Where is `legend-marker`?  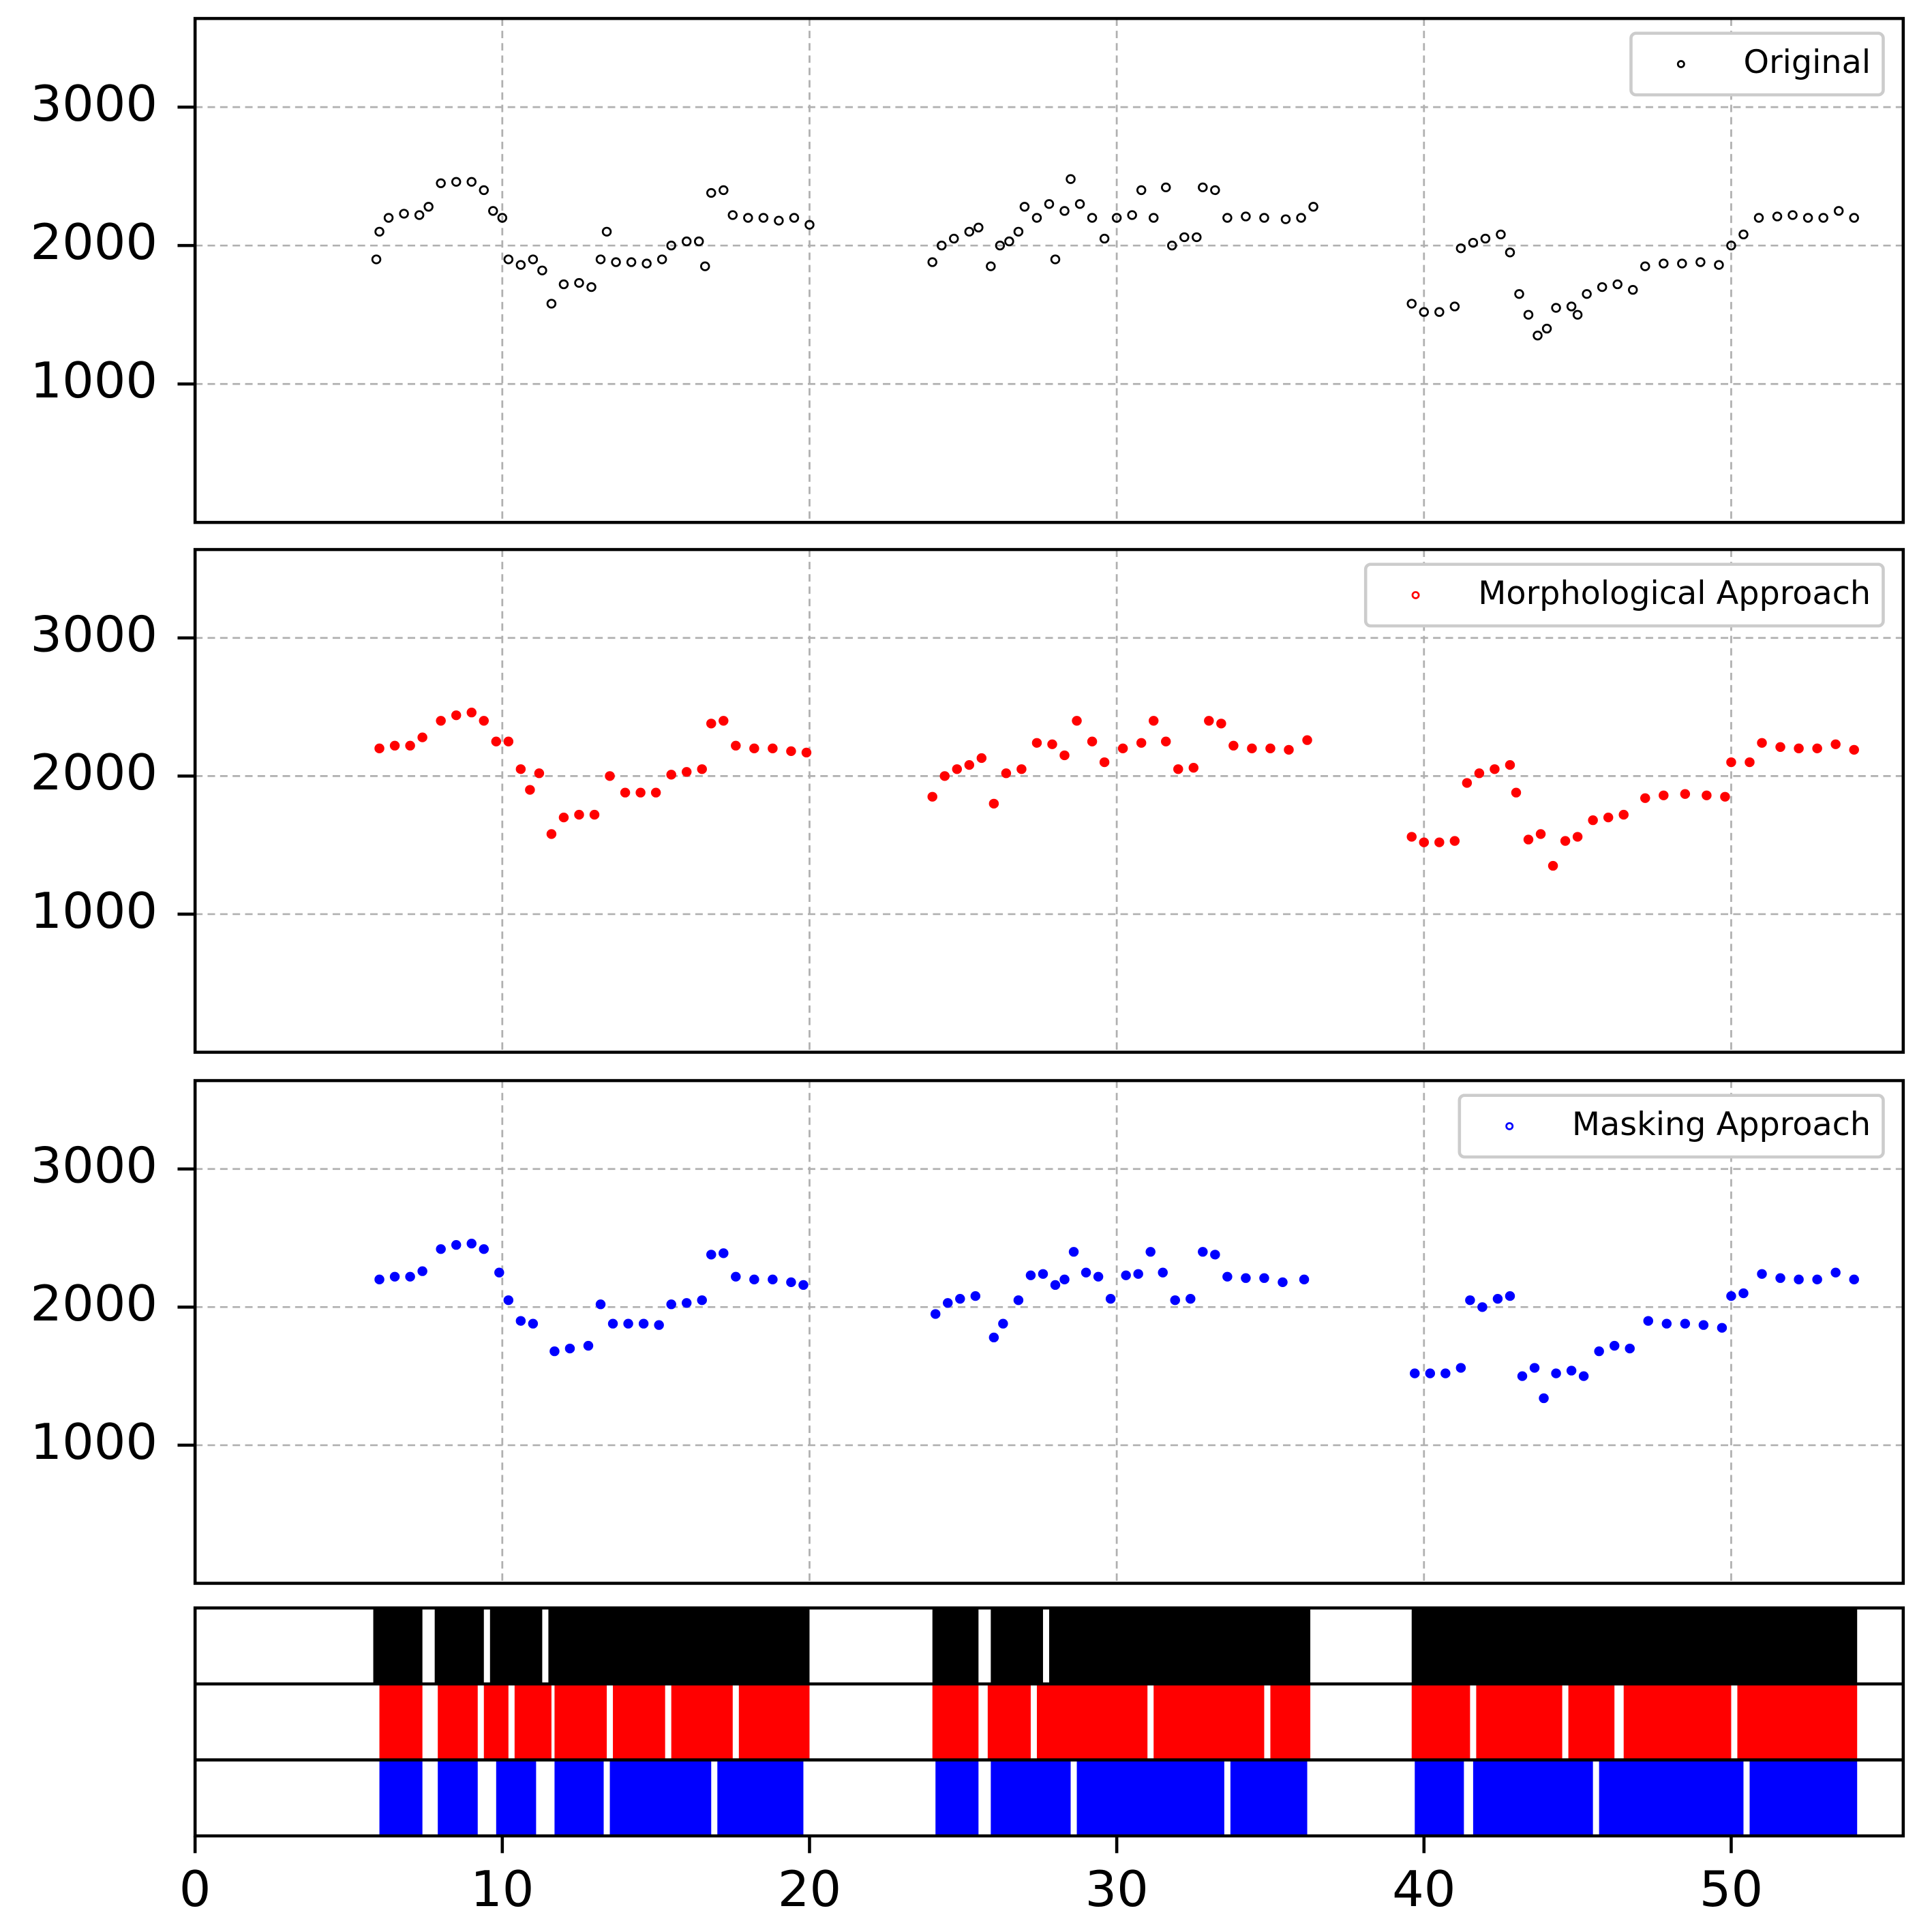
legend-marker is located at coordinates (1681, 64).